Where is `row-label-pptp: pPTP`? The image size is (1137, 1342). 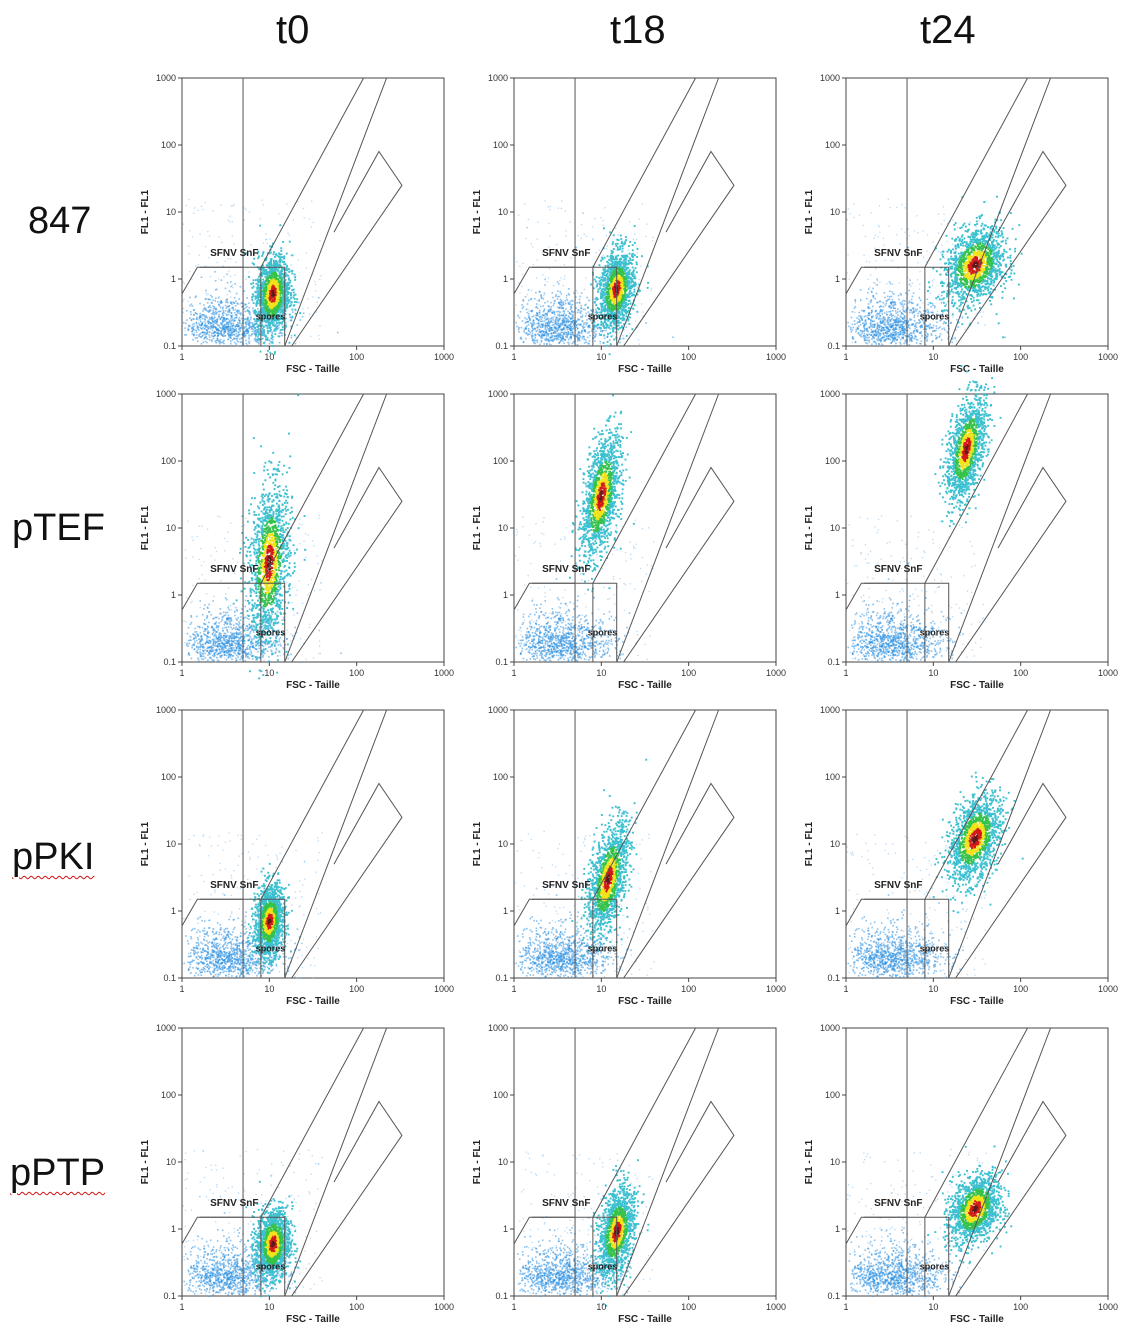
row-label-pptp: pPTP is located at coordinates (57, 1173).